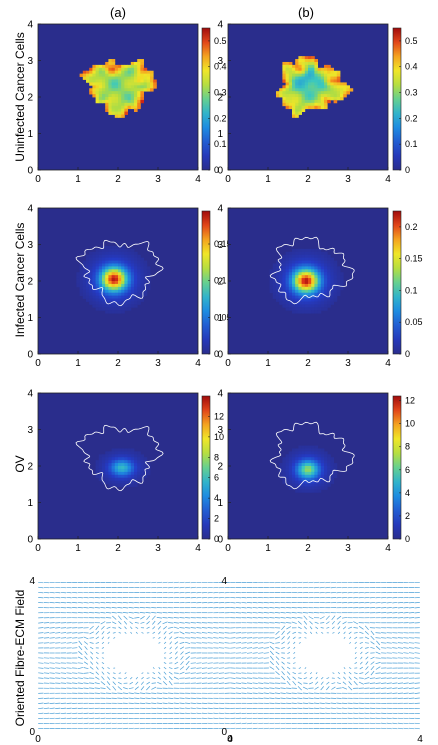 This screenshot has width=438, height=745. Describe the element at coordinates (220, 25) in the screenshot. I see `y-tick-label: 4` at that location.